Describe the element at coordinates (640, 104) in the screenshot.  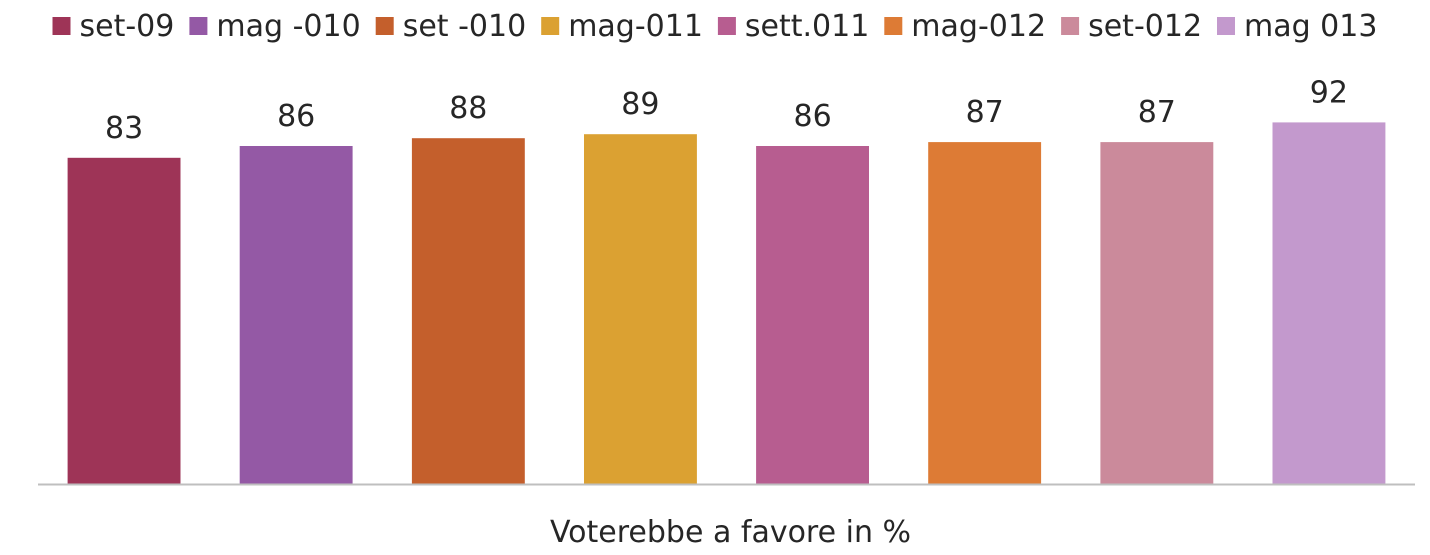
I see `data-label-4: 89` at that location.